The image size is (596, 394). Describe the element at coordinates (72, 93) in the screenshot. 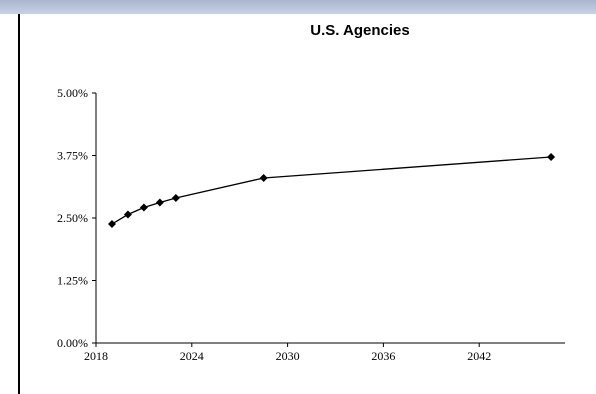

I see `y-tick-label: 5.00%` at that location.